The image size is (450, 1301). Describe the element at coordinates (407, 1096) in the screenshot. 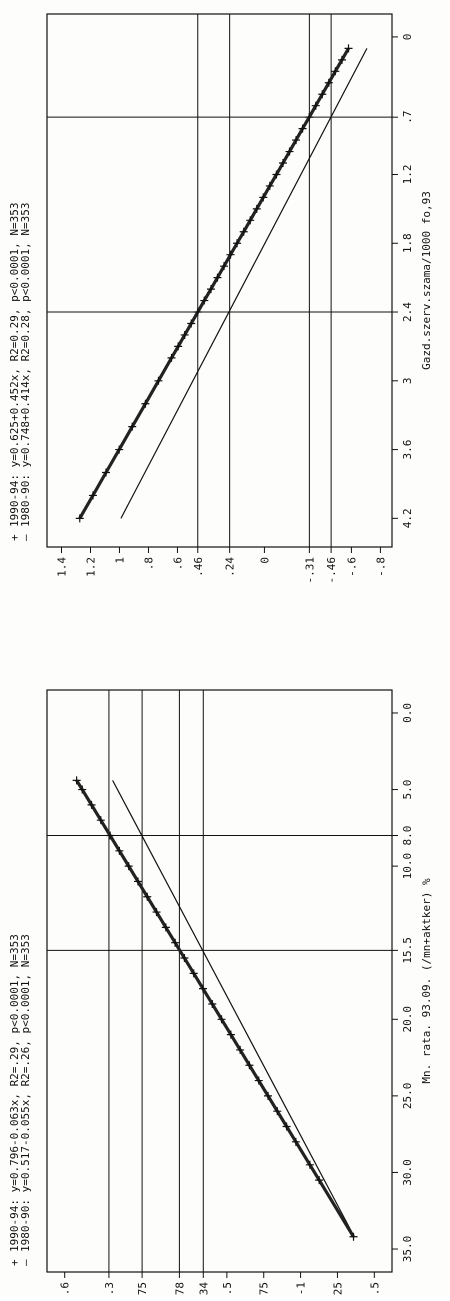

I see `x-tick-label: 25.0` at that location.